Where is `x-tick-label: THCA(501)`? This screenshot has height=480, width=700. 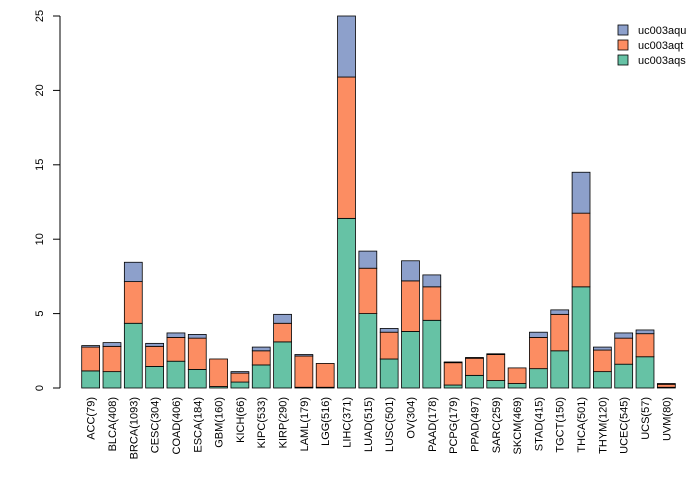
x-tick-label: THCA(501) is located at coordinates (582, 425).